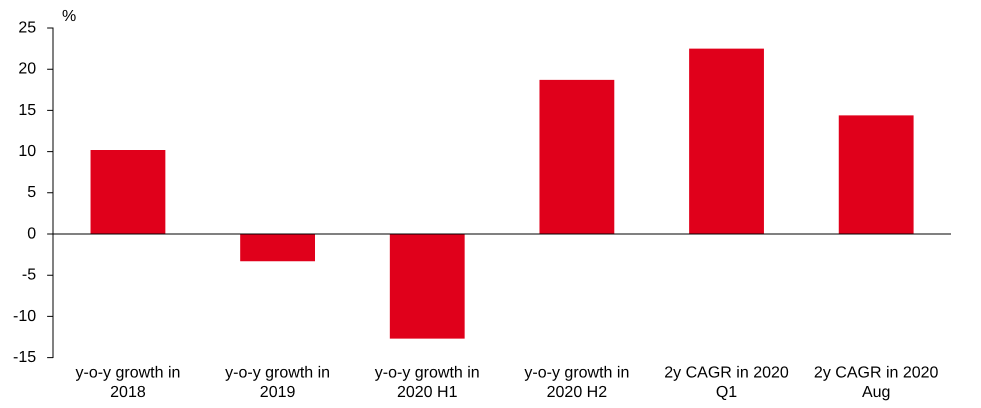  What do you see at coordinates (69, 17) in the screenshot?
I see `y-axis-title: %` at bounding box center [69, 17].